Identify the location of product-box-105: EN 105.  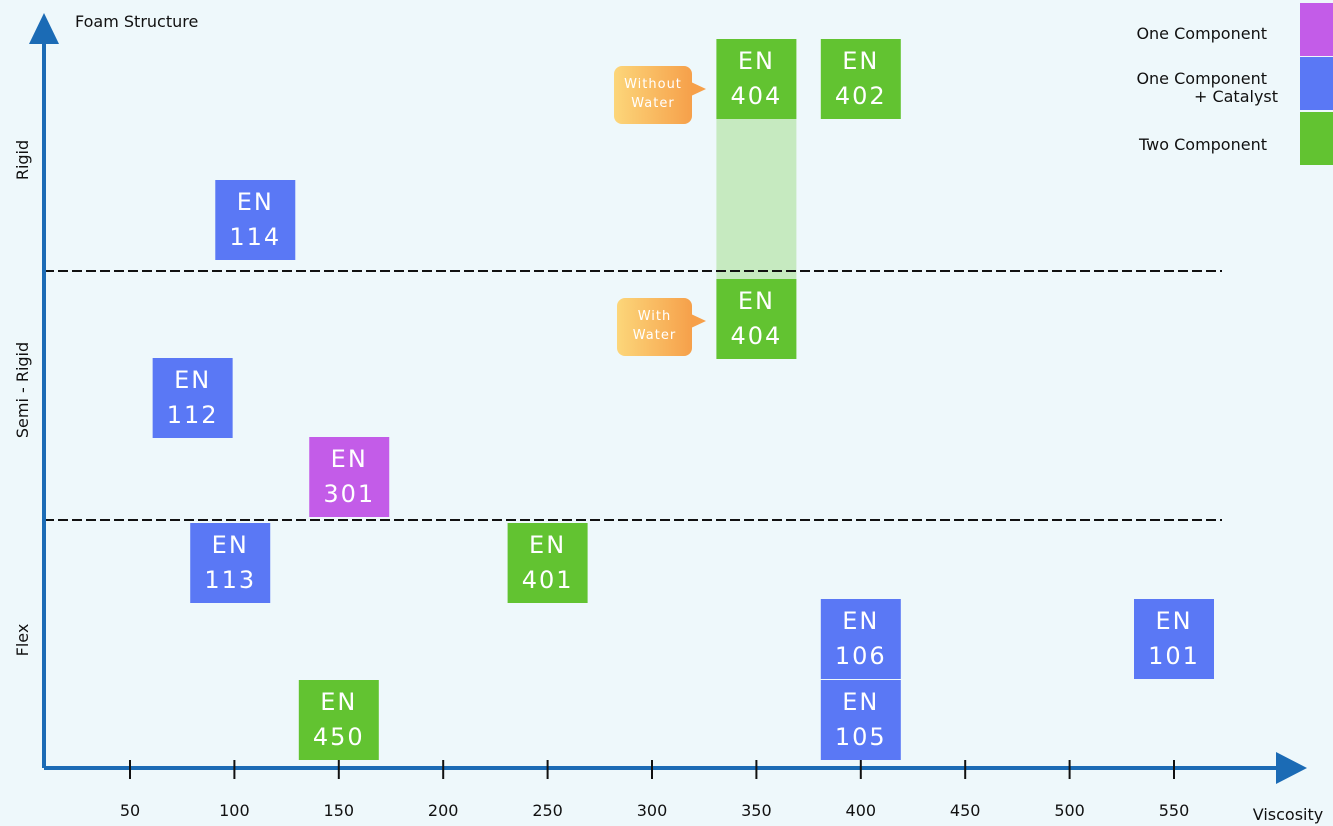
(860, 720).